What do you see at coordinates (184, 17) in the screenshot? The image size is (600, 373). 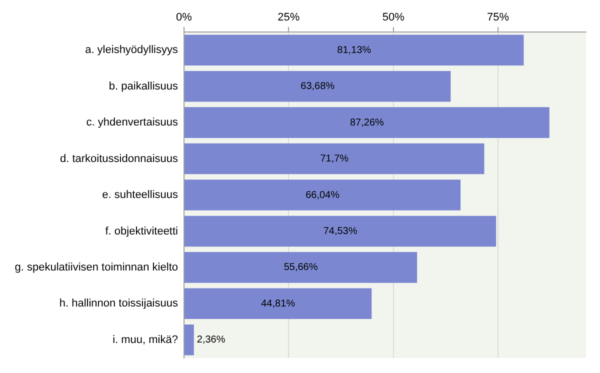 I see `x-tick-label: 0%` at bounding box center [184, 17].